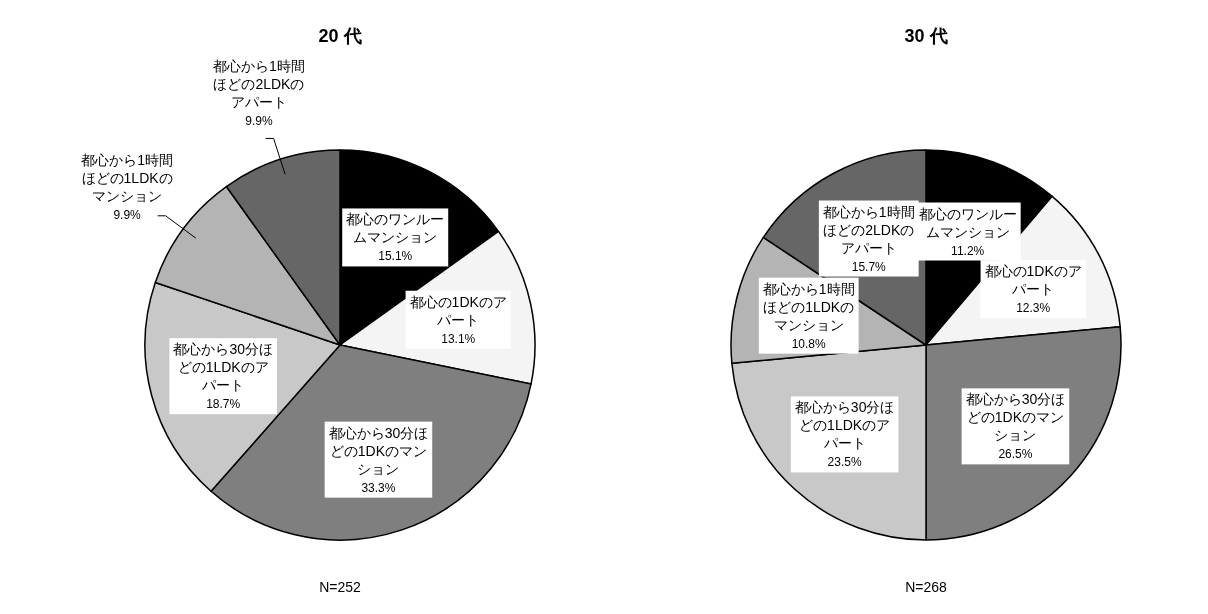 The image size is (1208, 614). What do you see at coordinates (395, 256) in the screenshot?
I see `data-label: 15.1%` at bounding box center [395, 256].